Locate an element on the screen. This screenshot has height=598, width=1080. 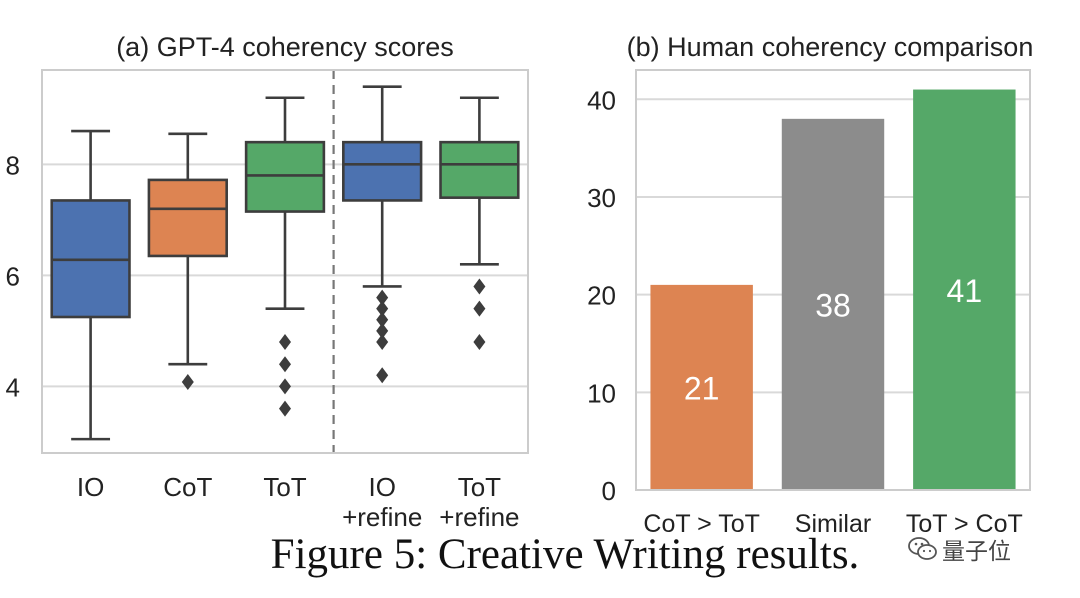
panel-b-y-tick-label: 10 is located at coordinates (601, 393).